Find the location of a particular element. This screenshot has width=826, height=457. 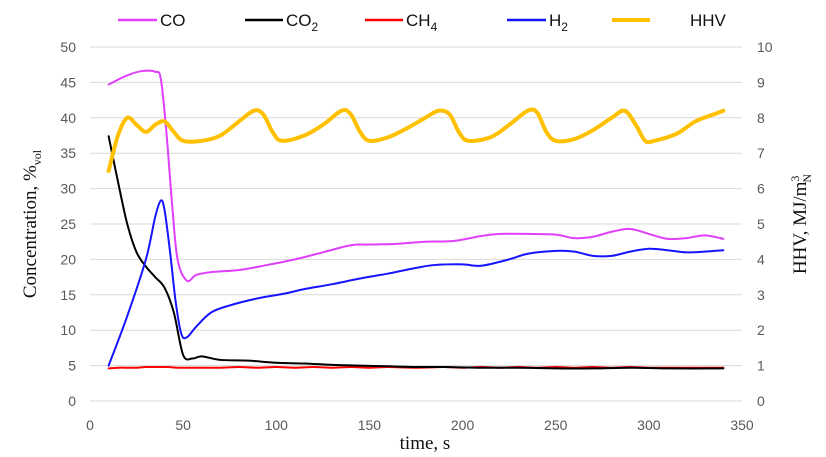

x-tick-label-1: 50 is located at coordinates (183, 425).